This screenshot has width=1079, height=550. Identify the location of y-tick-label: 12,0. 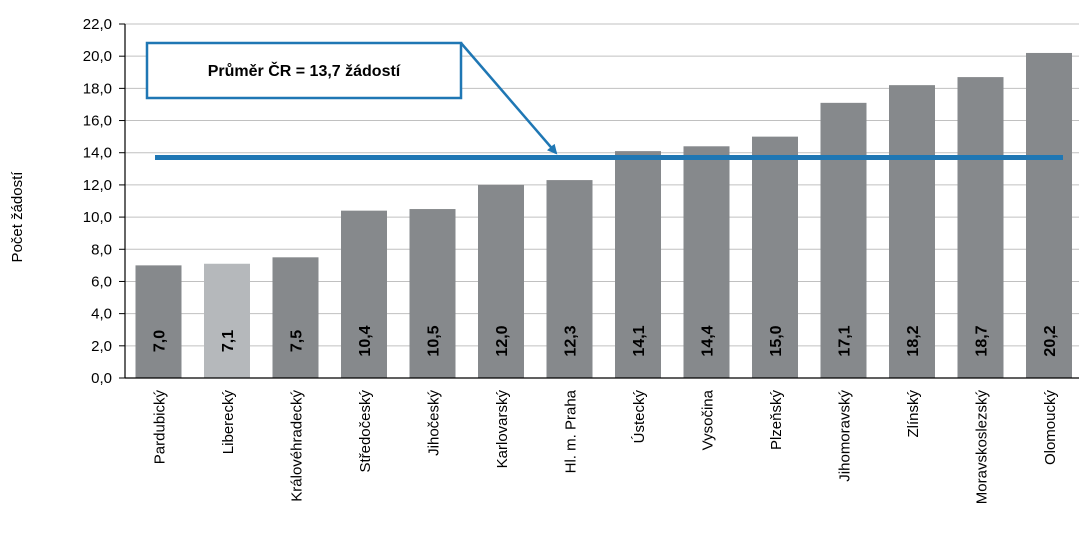
(97, 185).